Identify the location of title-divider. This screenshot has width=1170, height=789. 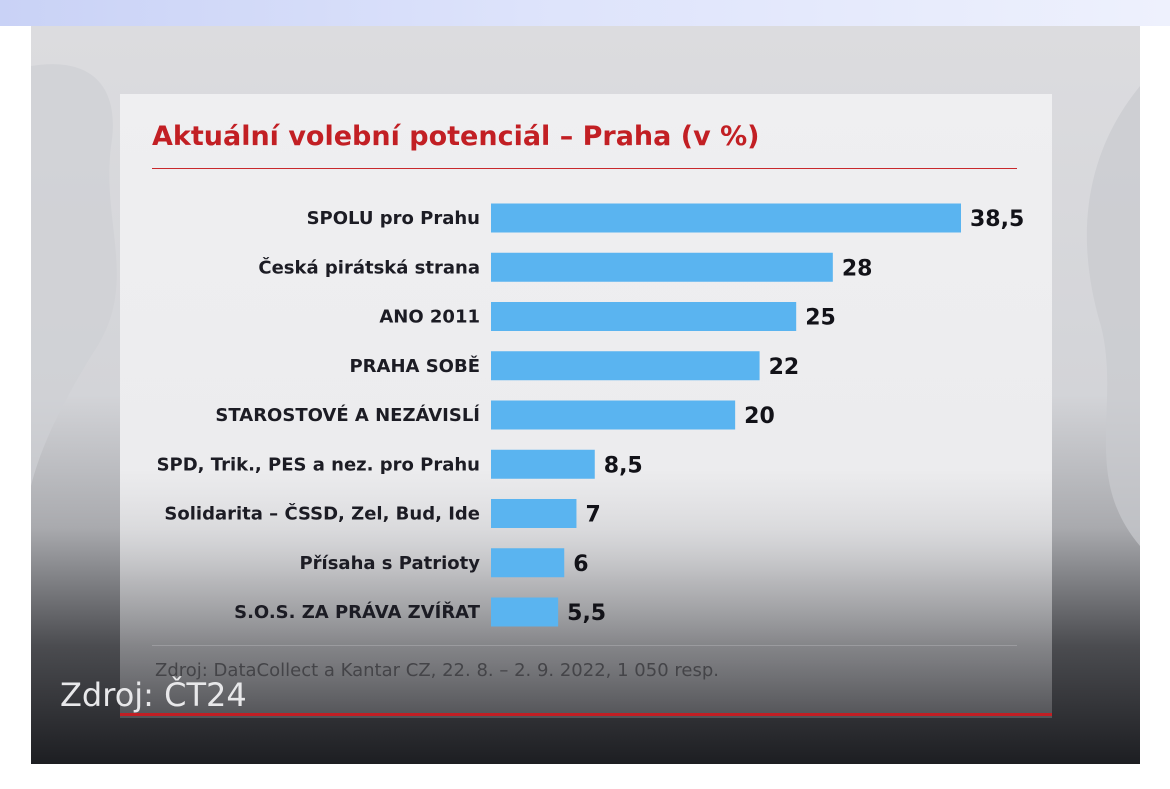
(584, 168).